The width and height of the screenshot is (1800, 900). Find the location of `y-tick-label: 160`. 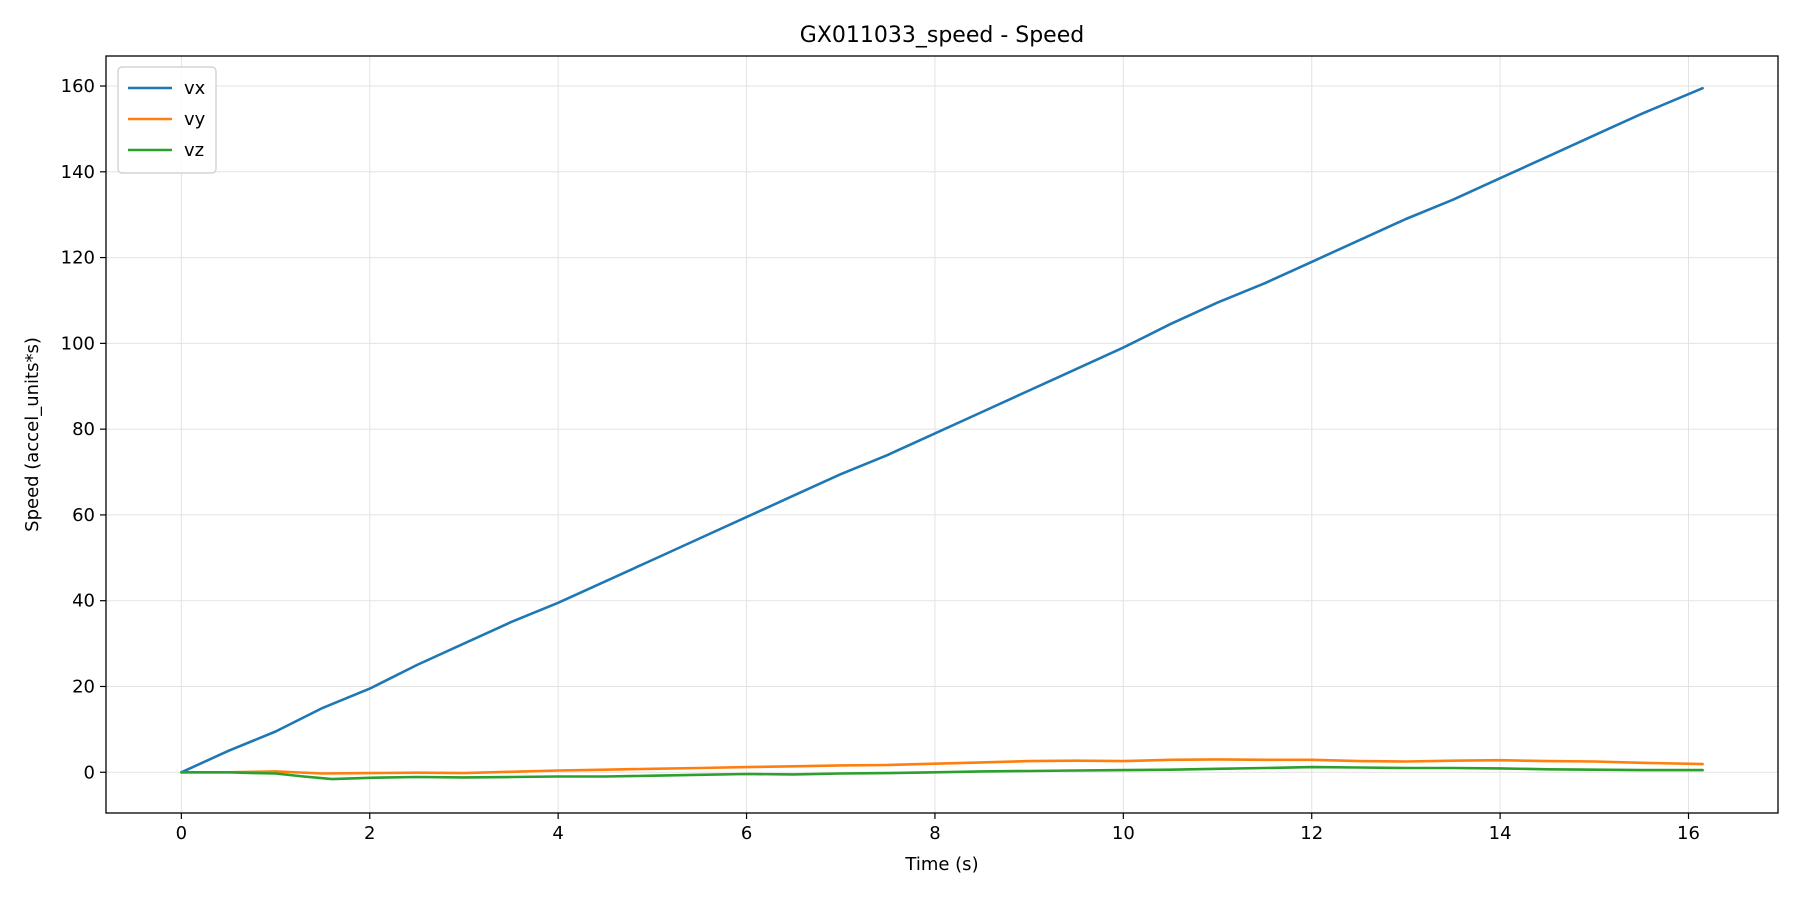

y-tick-label: 160 is located at coordinates (78, 86).